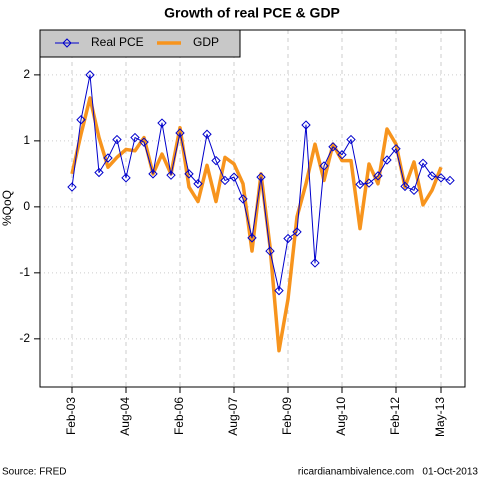 The width and height of the screenshot is (480, 480). What do you see at coordinates (395, 416) in the screenshot?
I see `x-tick-label: Feb-12` at bounding box center [395, 416].